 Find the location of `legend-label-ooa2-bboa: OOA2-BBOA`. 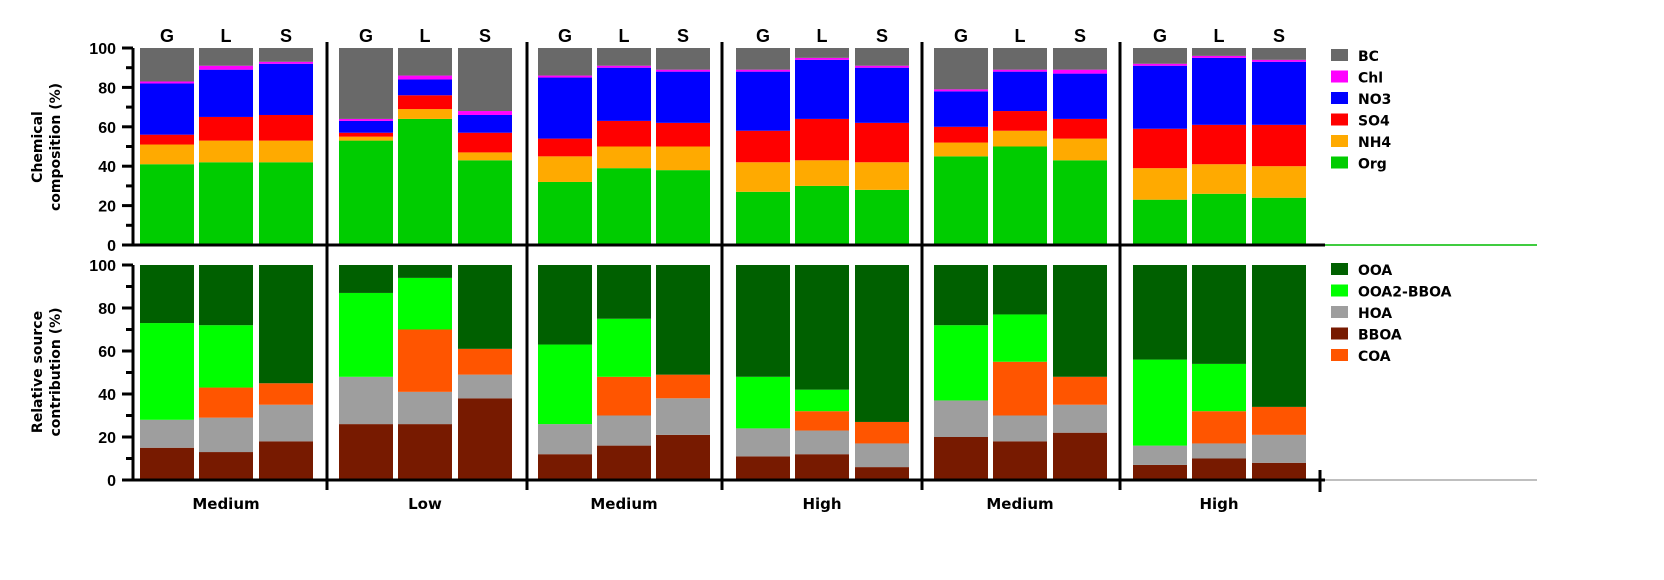

legend-label-ooa2-bboa: OOA2-BBOA is located at coordinates (1405, 293).